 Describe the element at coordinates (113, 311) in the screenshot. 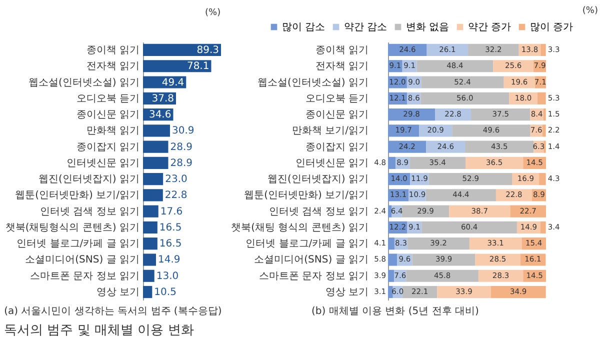

I see `text: (a) 서울시민이 생각하는 독서의 범주 (복수응답)` at that location.